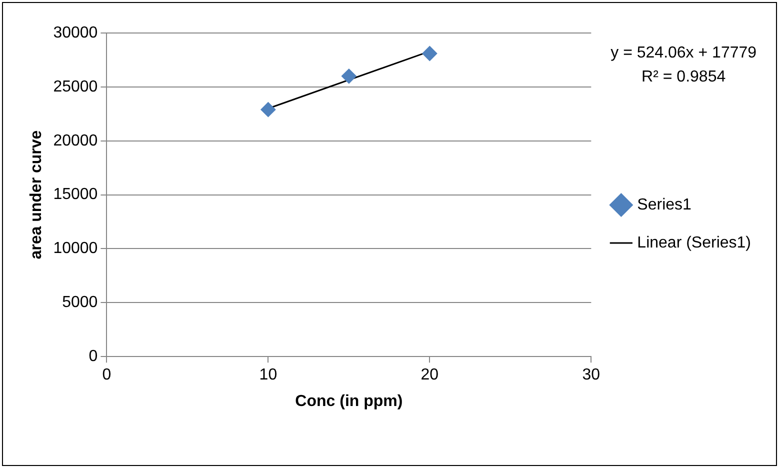 The height and width of the screenshot is (468, 779). I want to click on legend-label: Series1, so click(664, 205).